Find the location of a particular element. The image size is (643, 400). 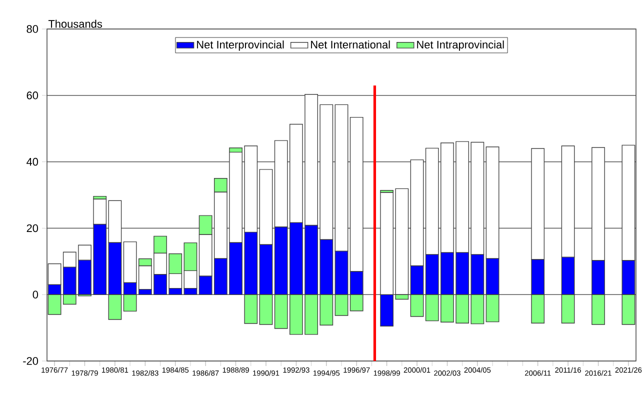

y-tick-label: 20 is located at coordinates (32, 228).